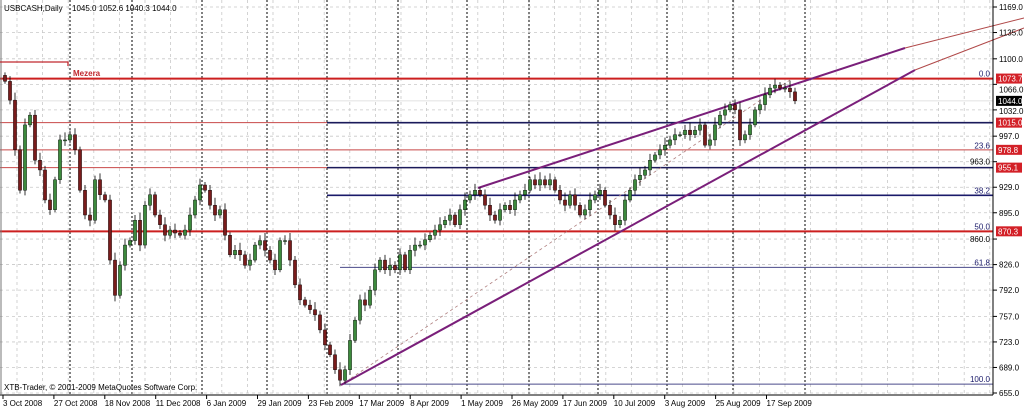 The image size is (1024, 410). Describe the element at coordinates (1009, 213) in the screenshot. I see `price-tick-label: 895.0` at that location.